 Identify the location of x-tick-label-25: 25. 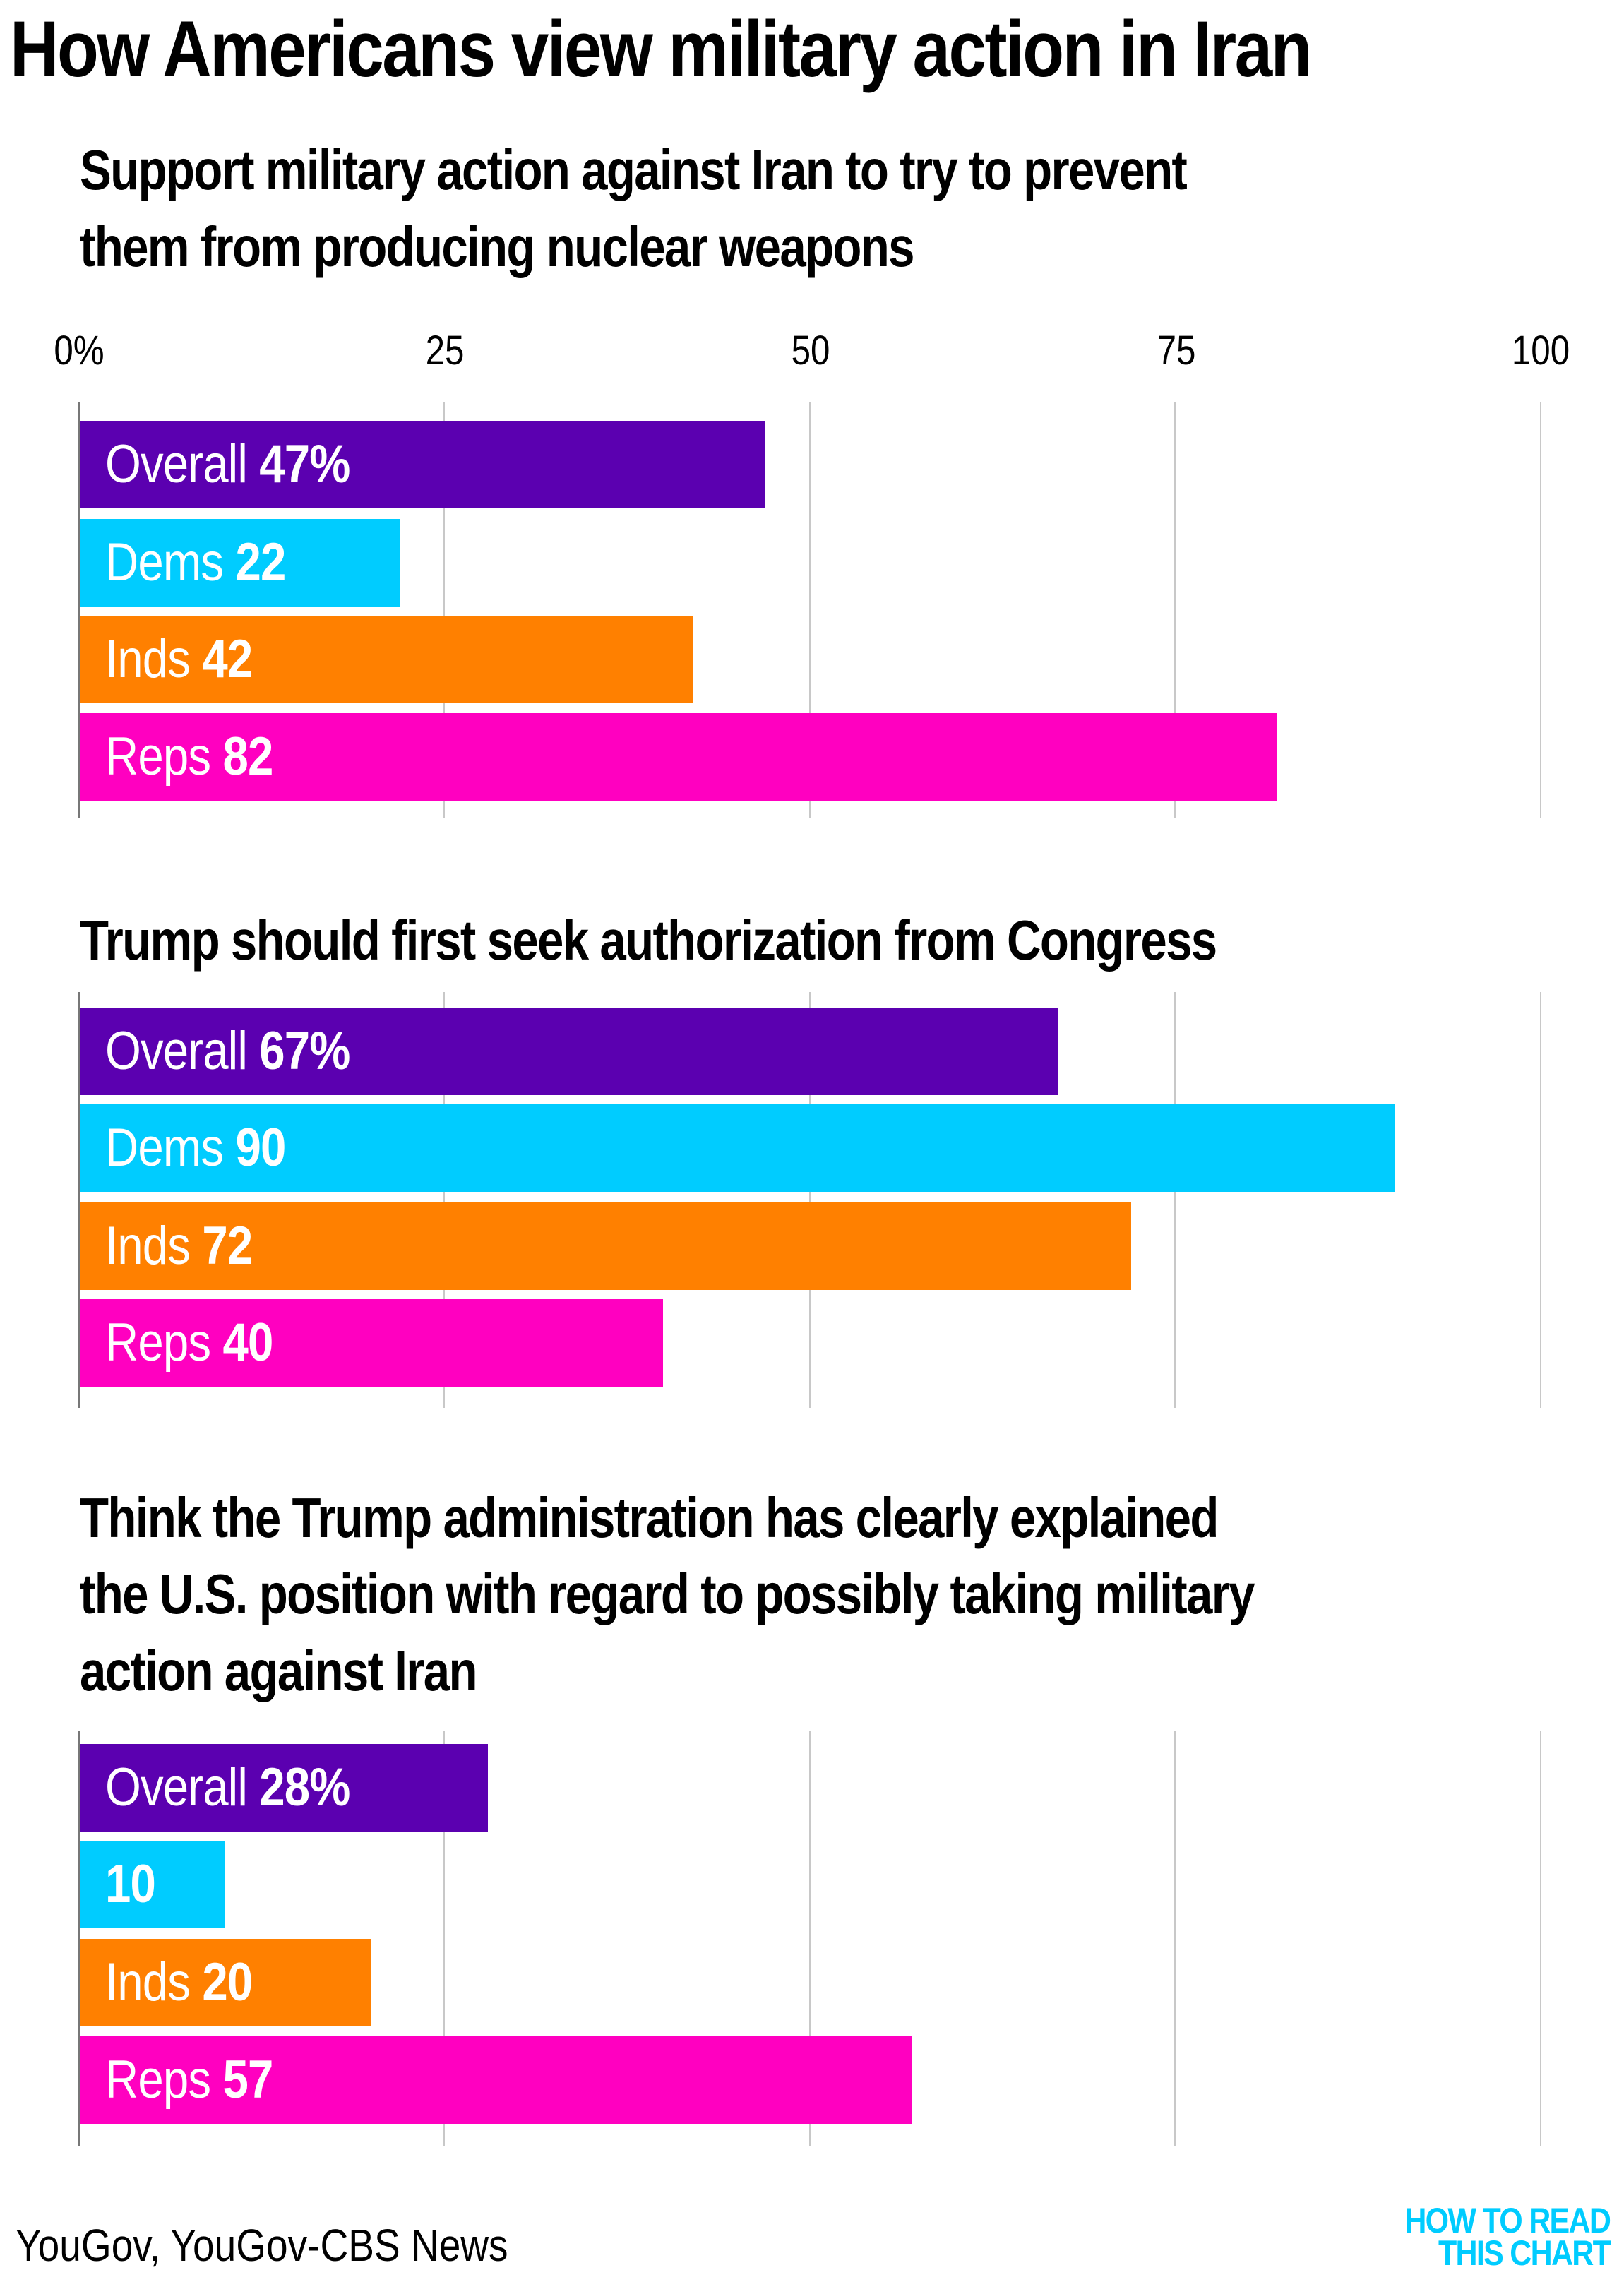
(445, 351).